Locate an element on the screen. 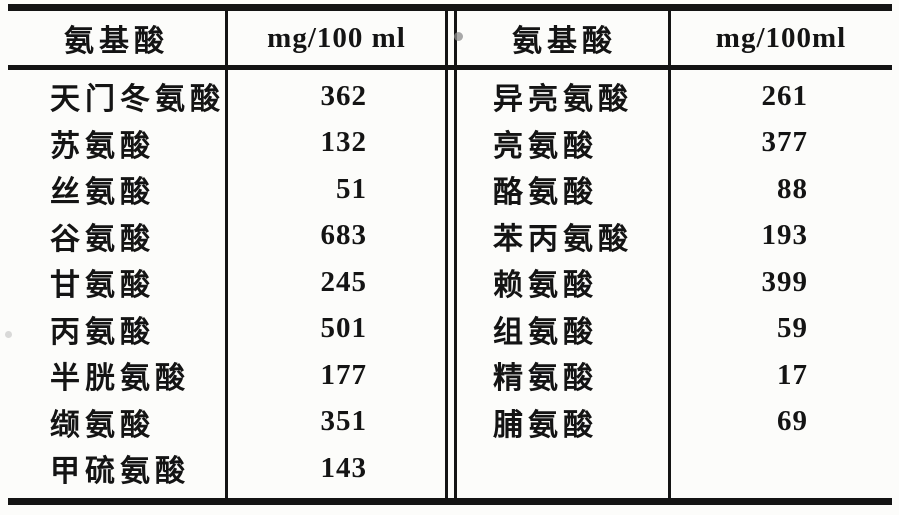  table-row: 丙氨酸 501 is located at coordinates (226, 329).